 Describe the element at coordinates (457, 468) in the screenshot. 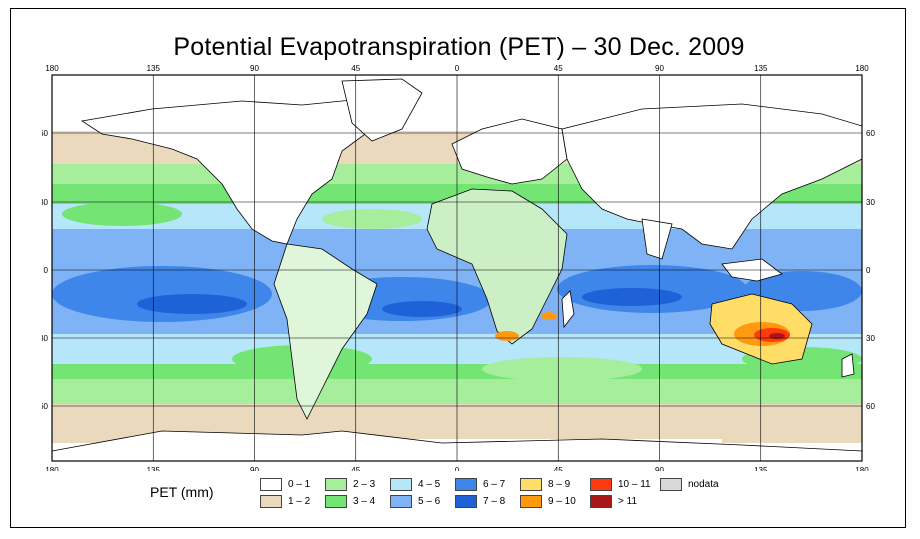

I see `lon-tick-label-bottom: 0` at that location.